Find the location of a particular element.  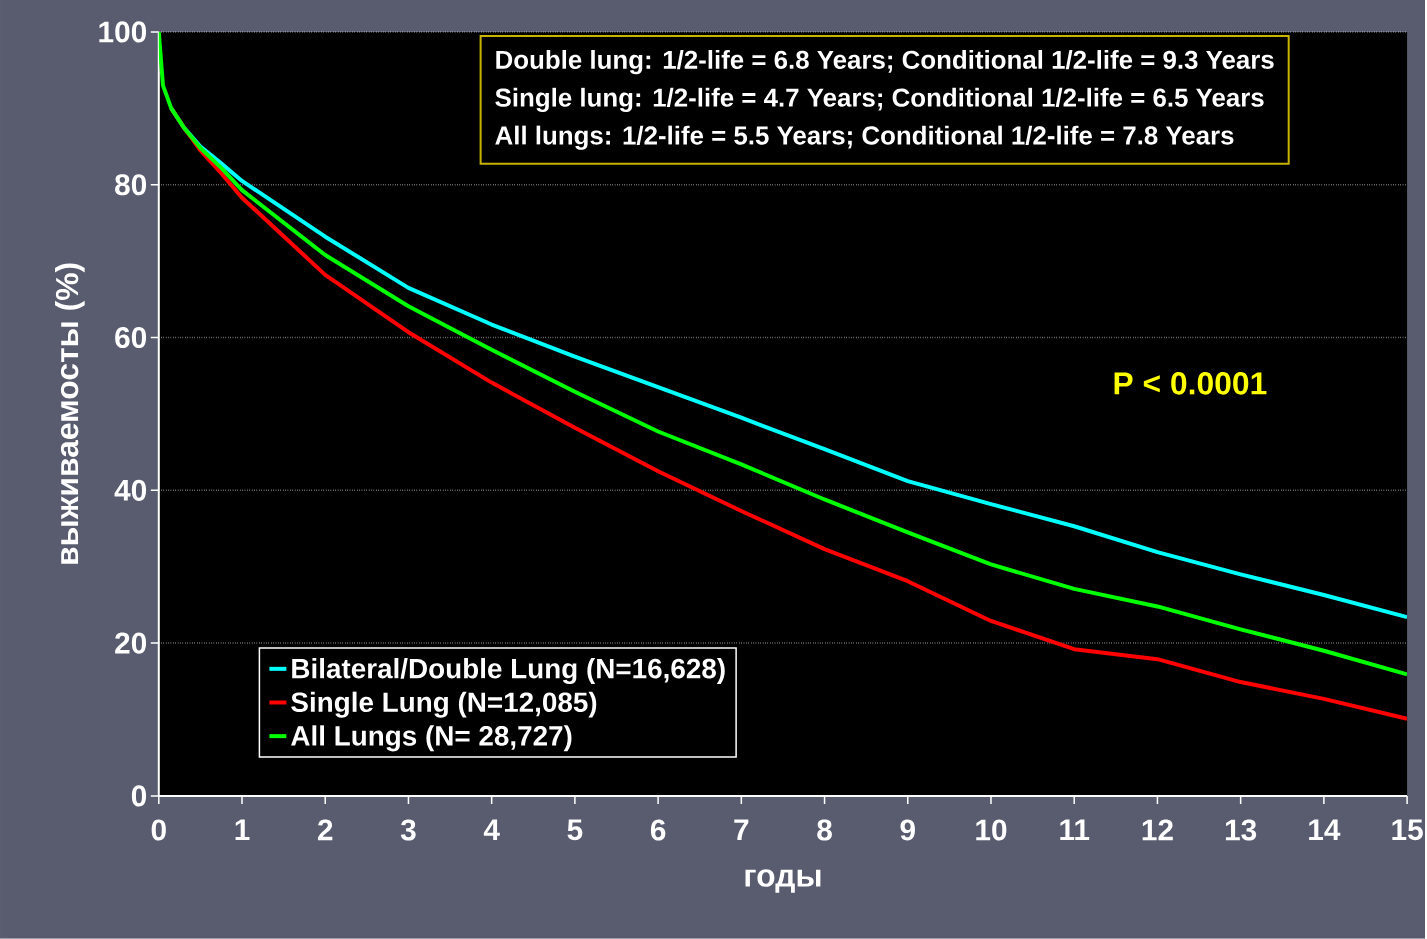

x-tick-label: 14 is located at coordinates (1325, 830).